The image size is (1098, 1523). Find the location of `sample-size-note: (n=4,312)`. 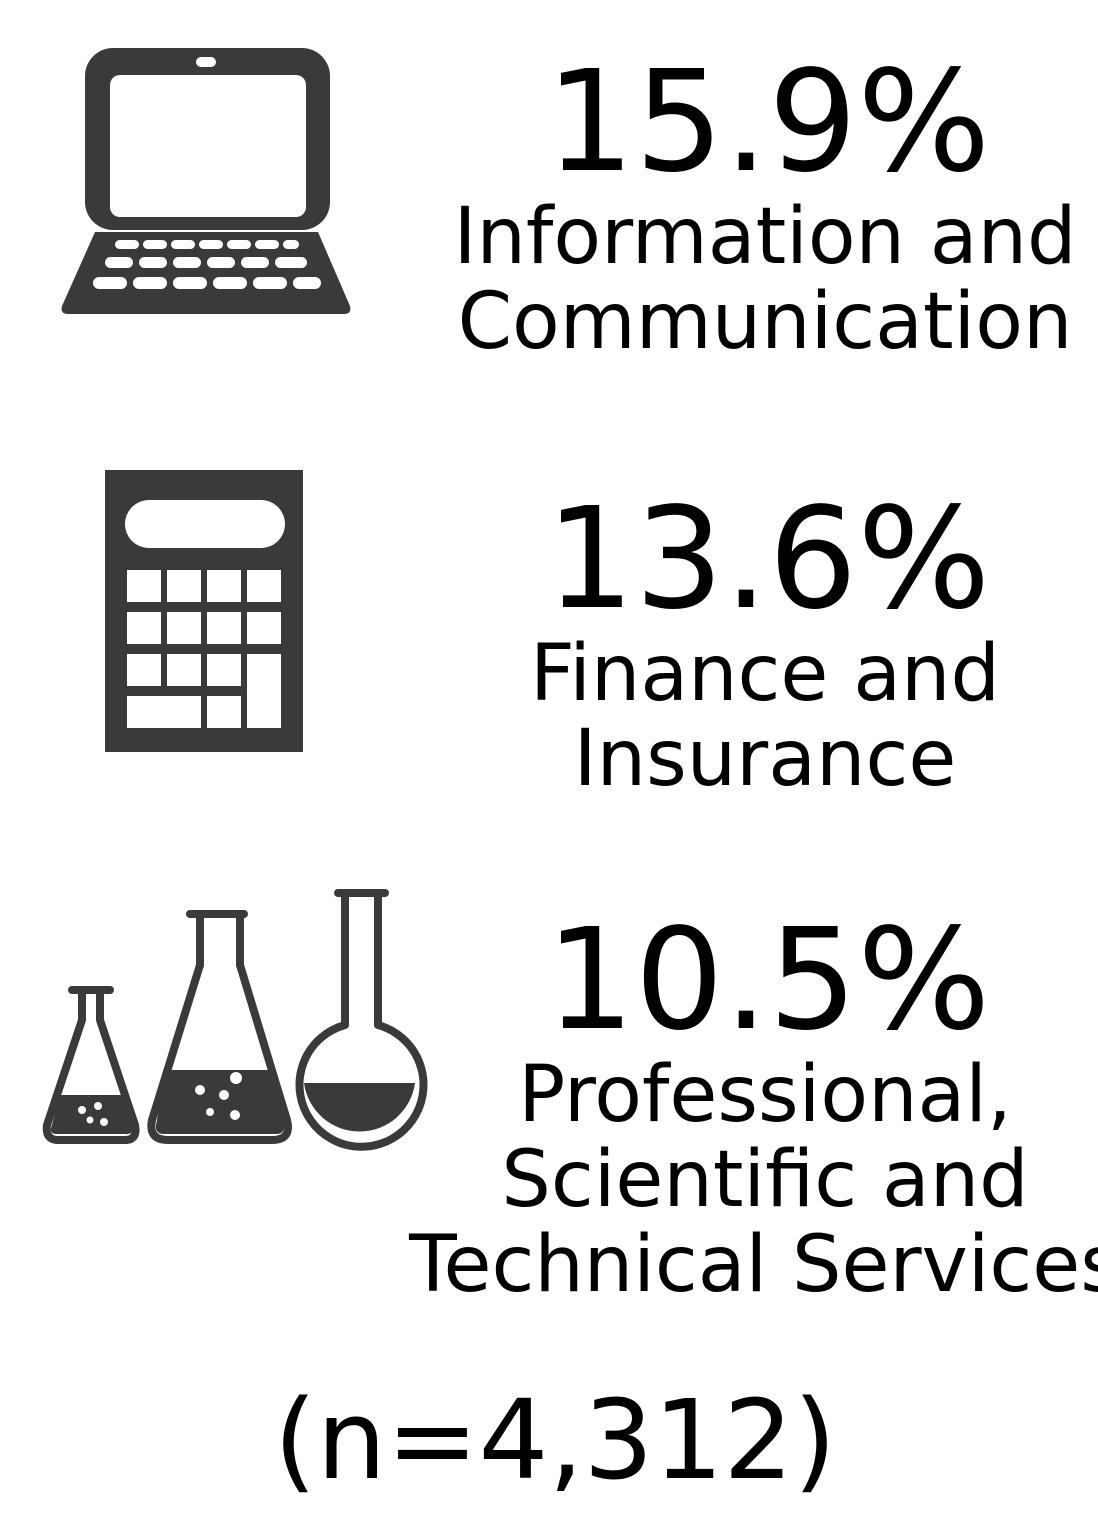

sample-size-note: (n=4,312) is located at coordinates (555, 1440).